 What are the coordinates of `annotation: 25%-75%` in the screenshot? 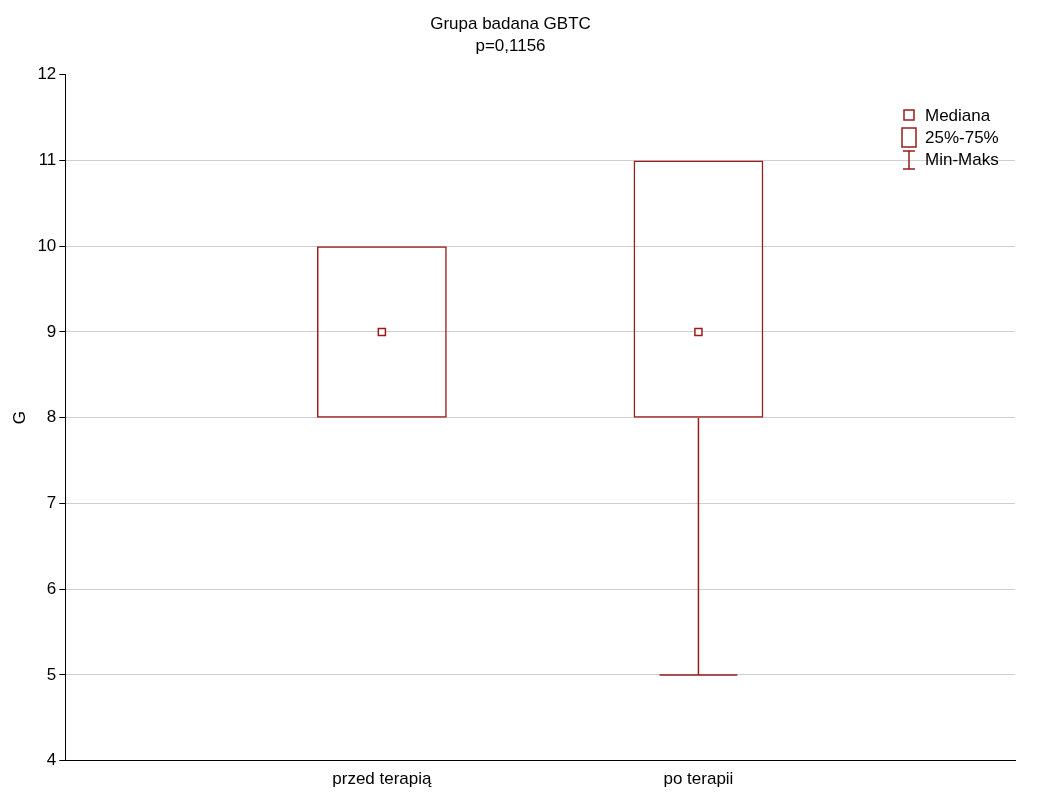 It's located at (962, 137).